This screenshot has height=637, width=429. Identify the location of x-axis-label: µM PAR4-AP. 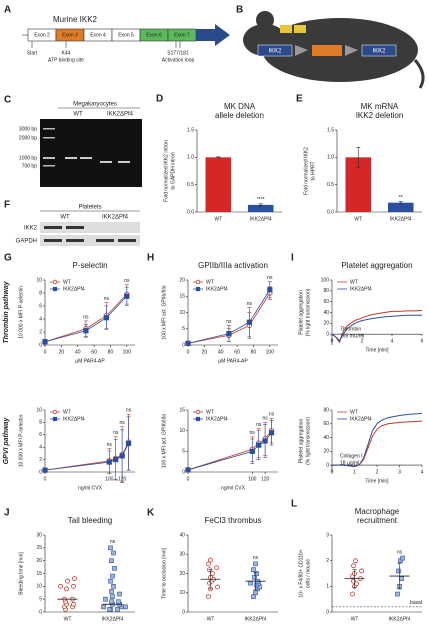
(233, 361).